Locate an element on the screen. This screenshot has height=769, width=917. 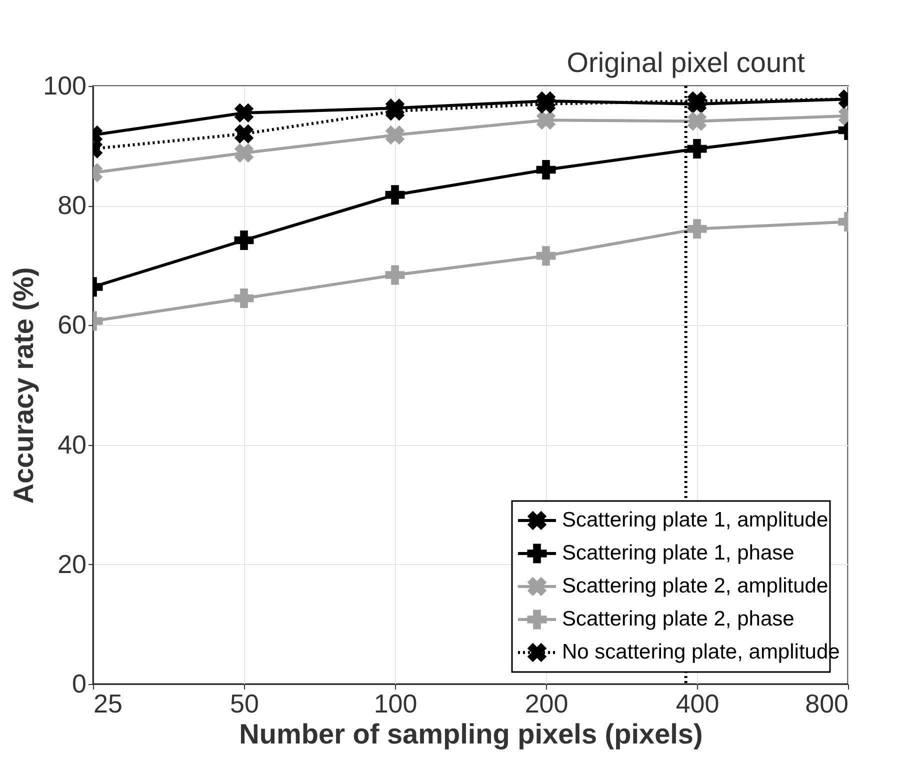
x-tick-label: 50 is located at coordinates (244, 703).